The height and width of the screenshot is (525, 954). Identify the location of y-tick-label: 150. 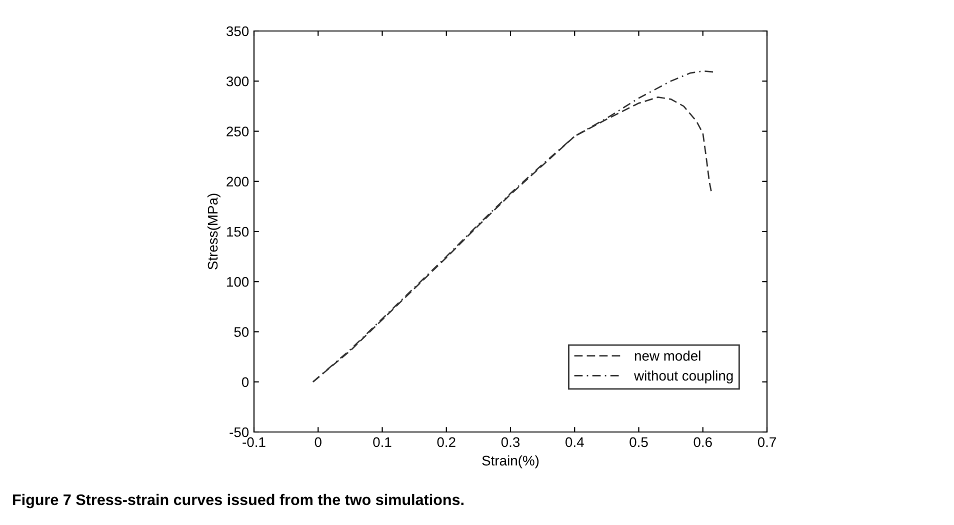
(238, 231).